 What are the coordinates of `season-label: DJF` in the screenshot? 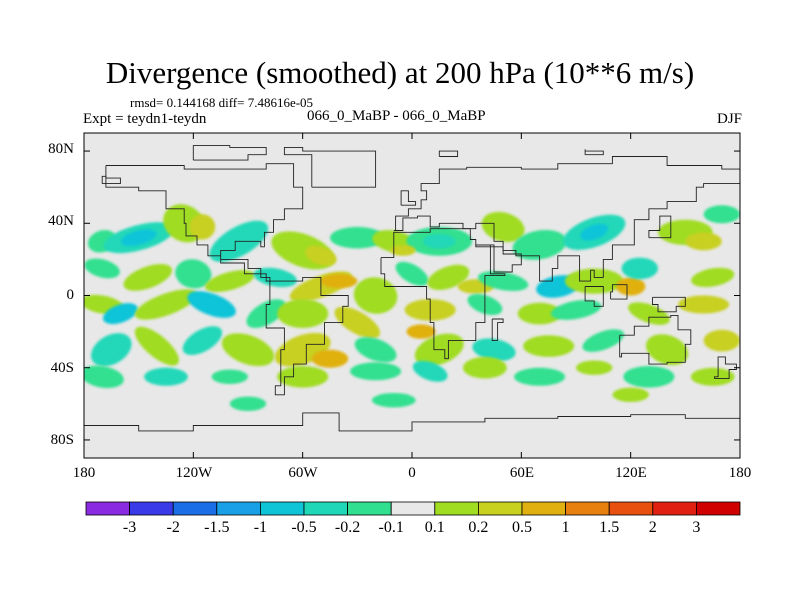 It's located at (729, 119).